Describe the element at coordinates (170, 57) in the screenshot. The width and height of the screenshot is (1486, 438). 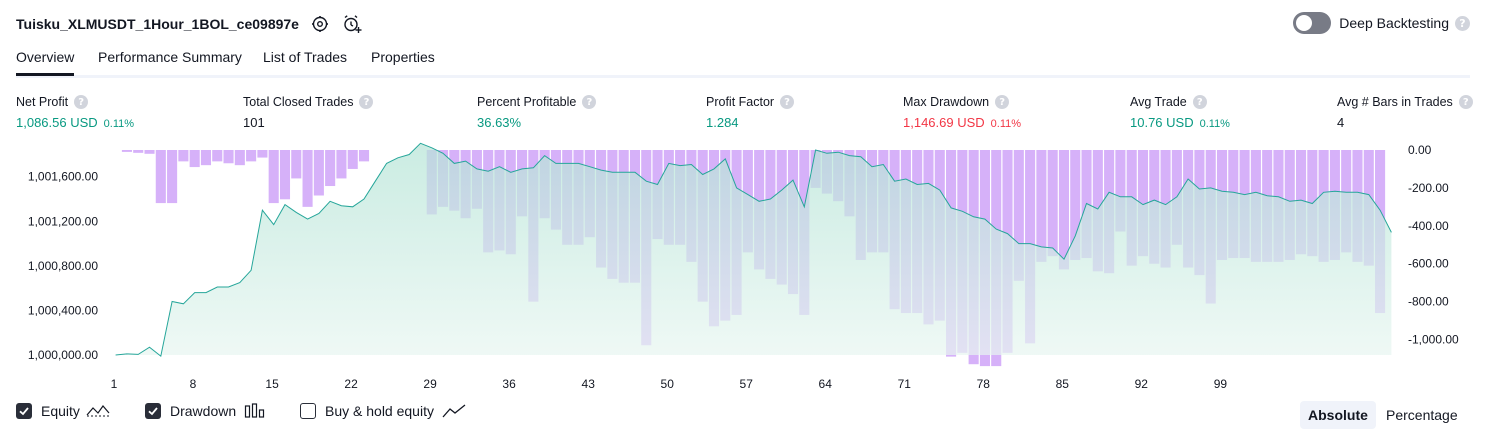
I see `tab-performance-summary: Performance Summary` at that location.